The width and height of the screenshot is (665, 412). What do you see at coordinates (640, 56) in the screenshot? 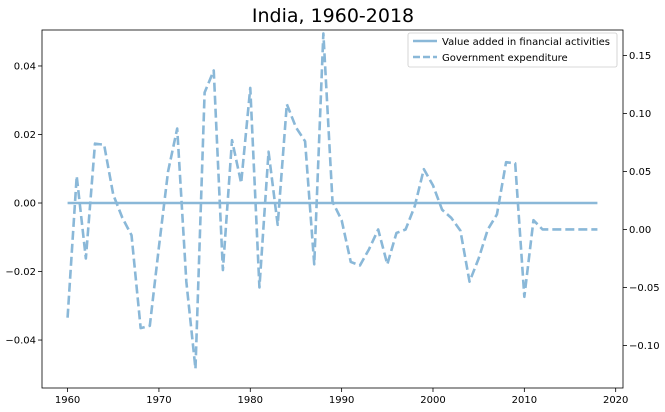
I see `y-right-tick-label: 0.15` at bounding box center [640, 56].